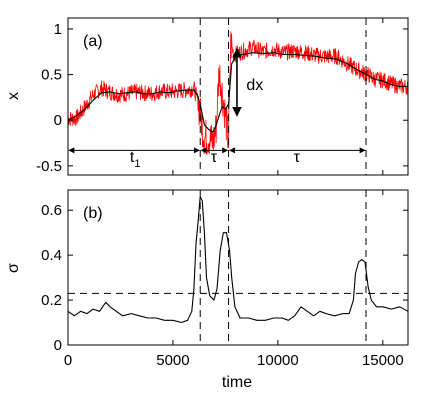 This screenshot has width=436, height=402. I want to click on panel-b-label: (b), so click(93, 213).